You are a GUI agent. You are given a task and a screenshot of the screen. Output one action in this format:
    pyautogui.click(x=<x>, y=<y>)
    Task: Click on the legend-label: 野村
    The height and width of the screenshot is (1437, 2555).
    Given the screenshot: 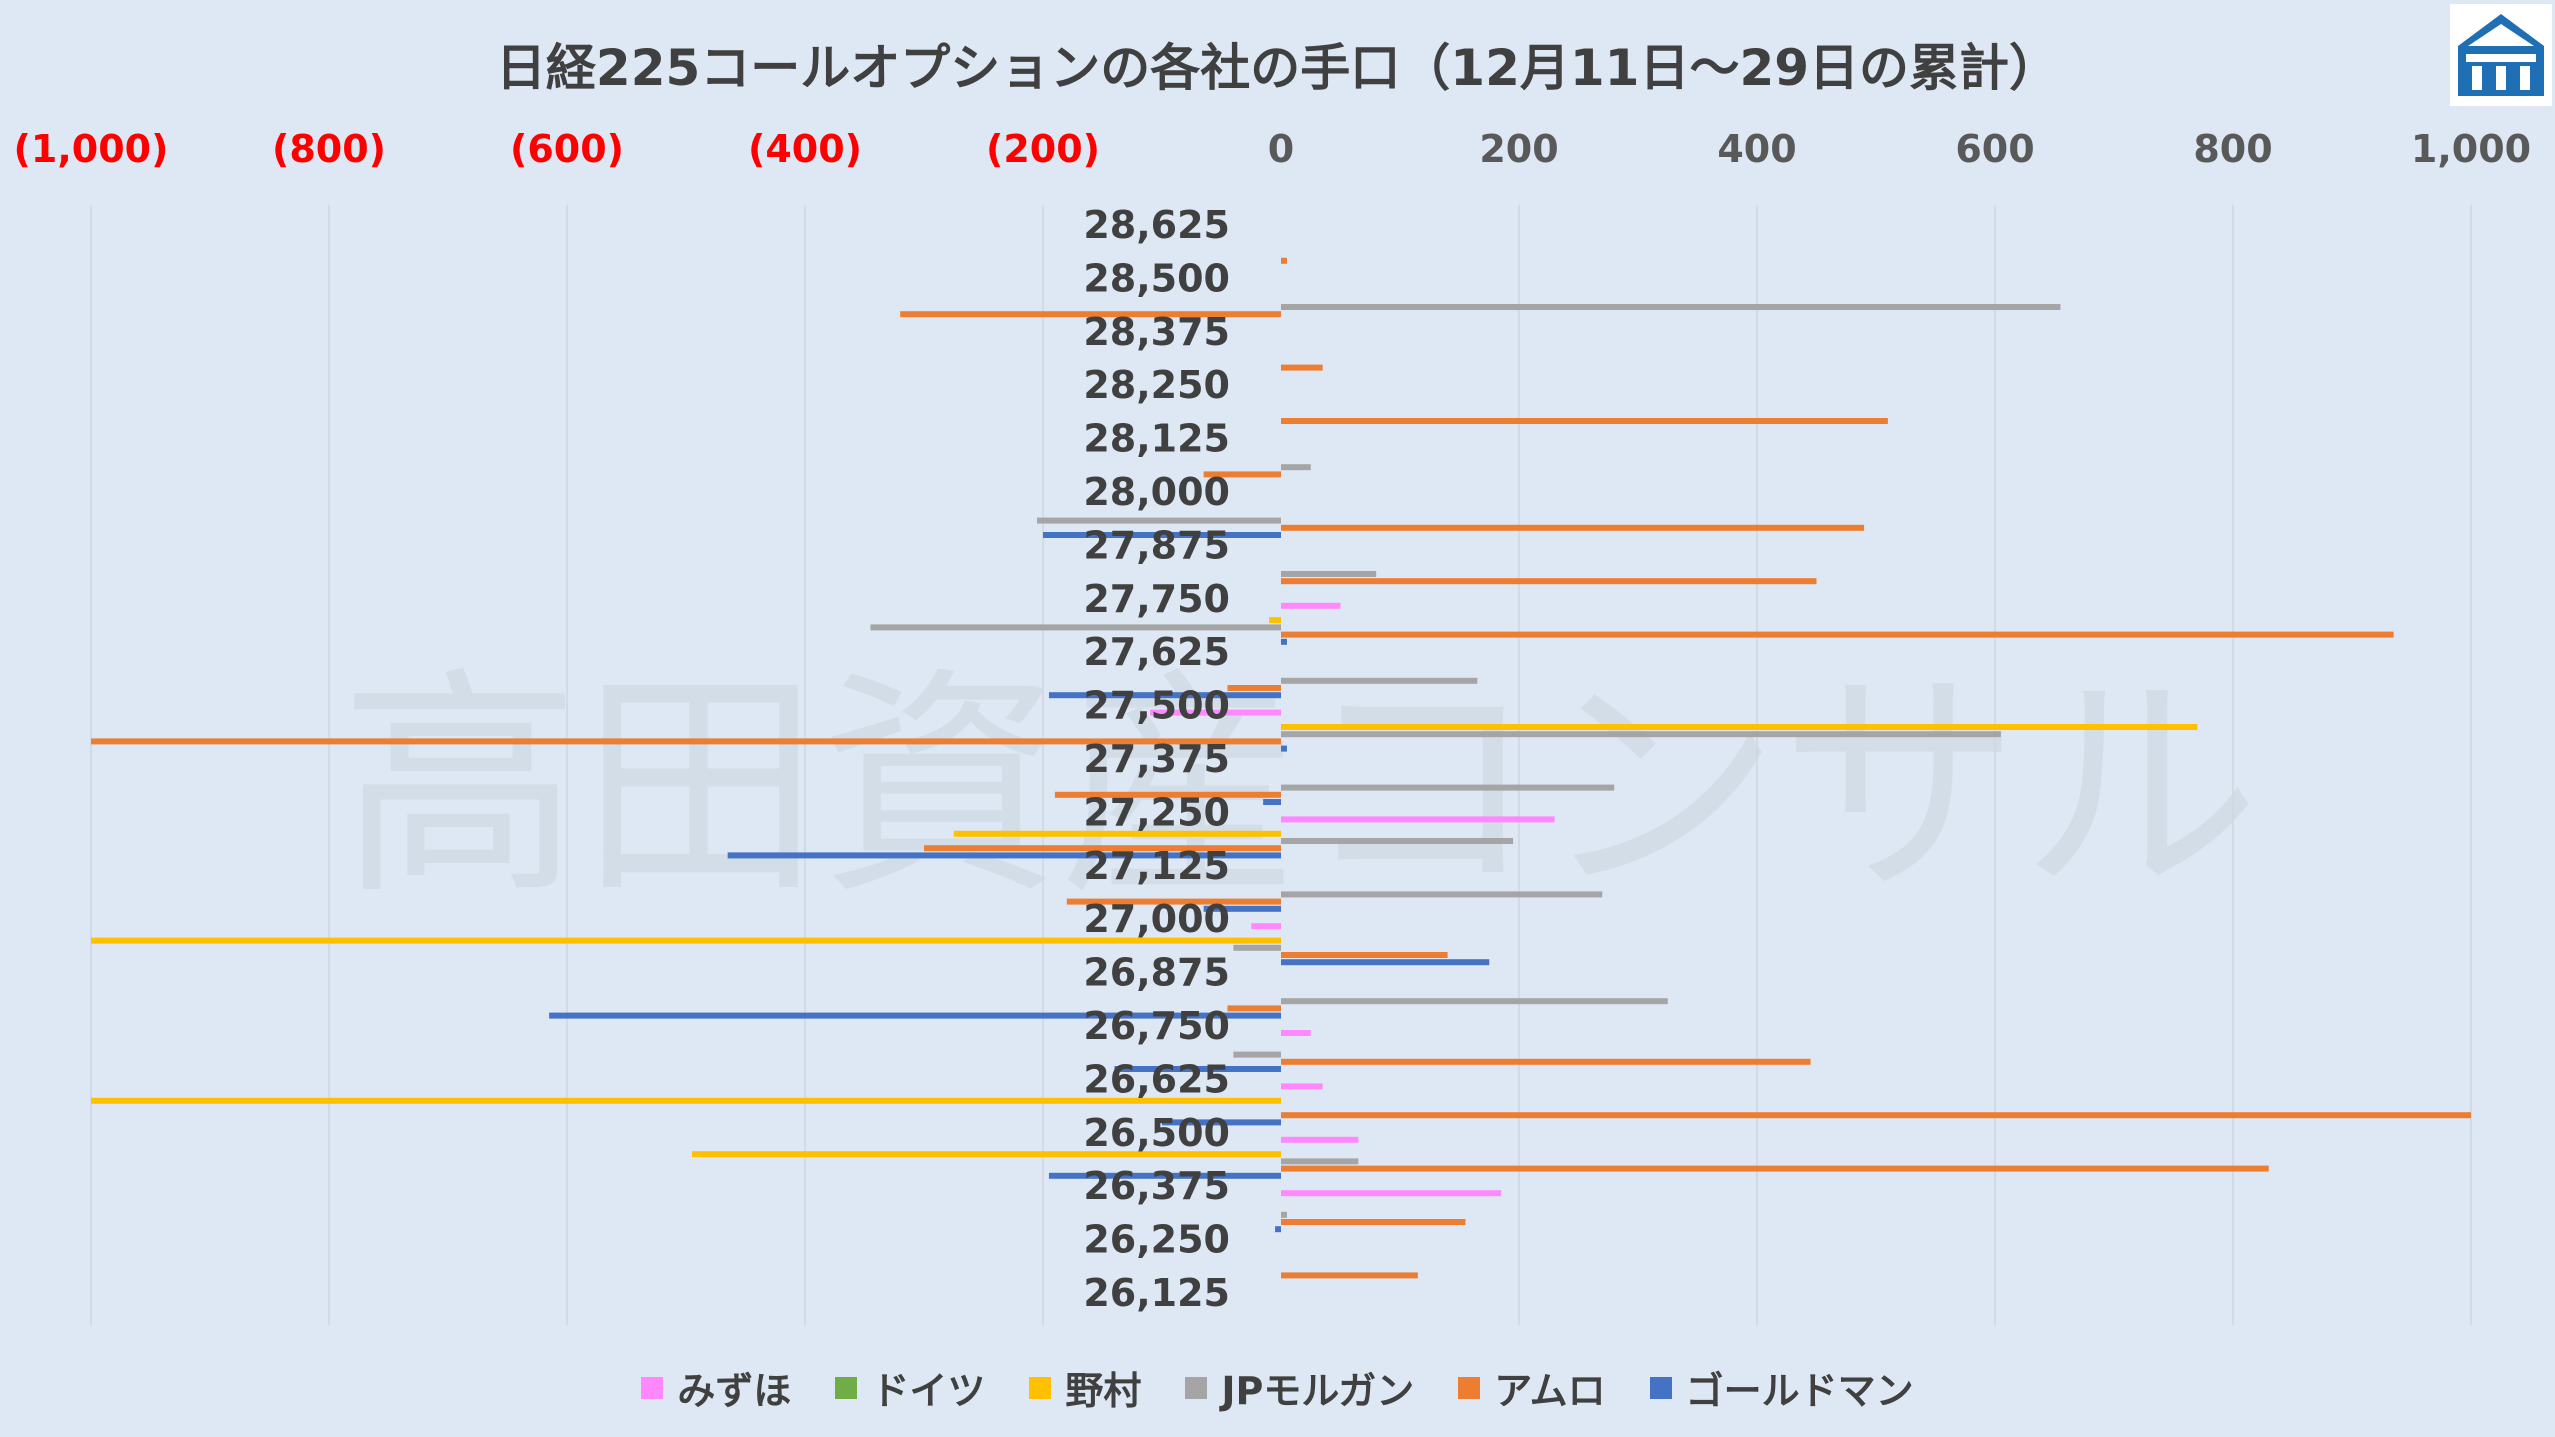 What is the action you would take?
    pyautogui.click(x=1103, y=1391)
    